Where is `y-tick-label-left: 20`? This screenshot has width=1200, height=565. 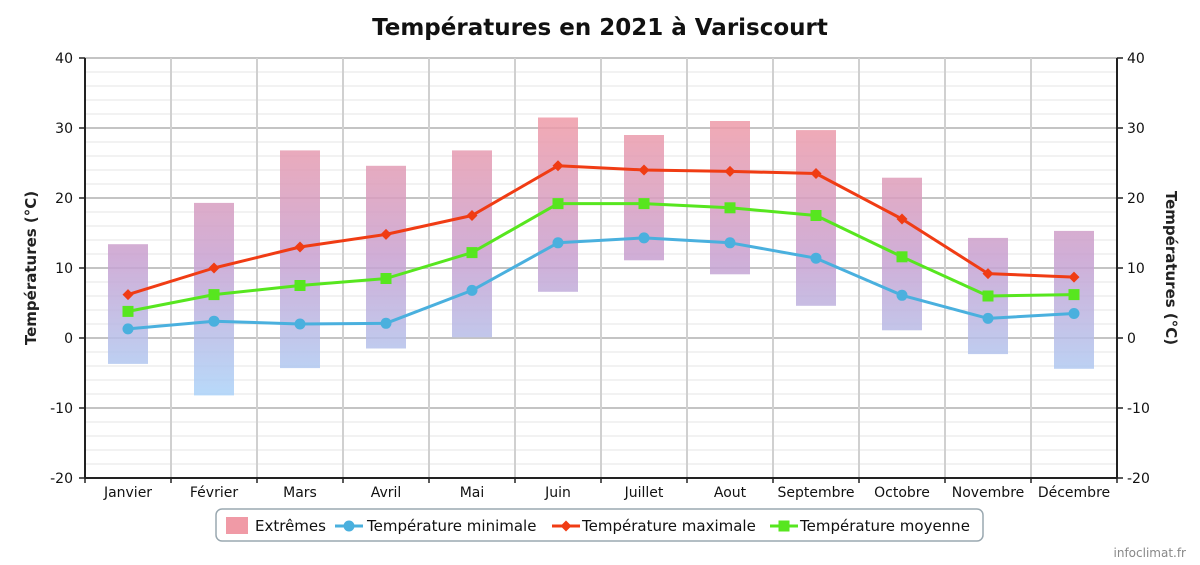
y-tick-label-left: 20 is located at coordinates (64, 199).